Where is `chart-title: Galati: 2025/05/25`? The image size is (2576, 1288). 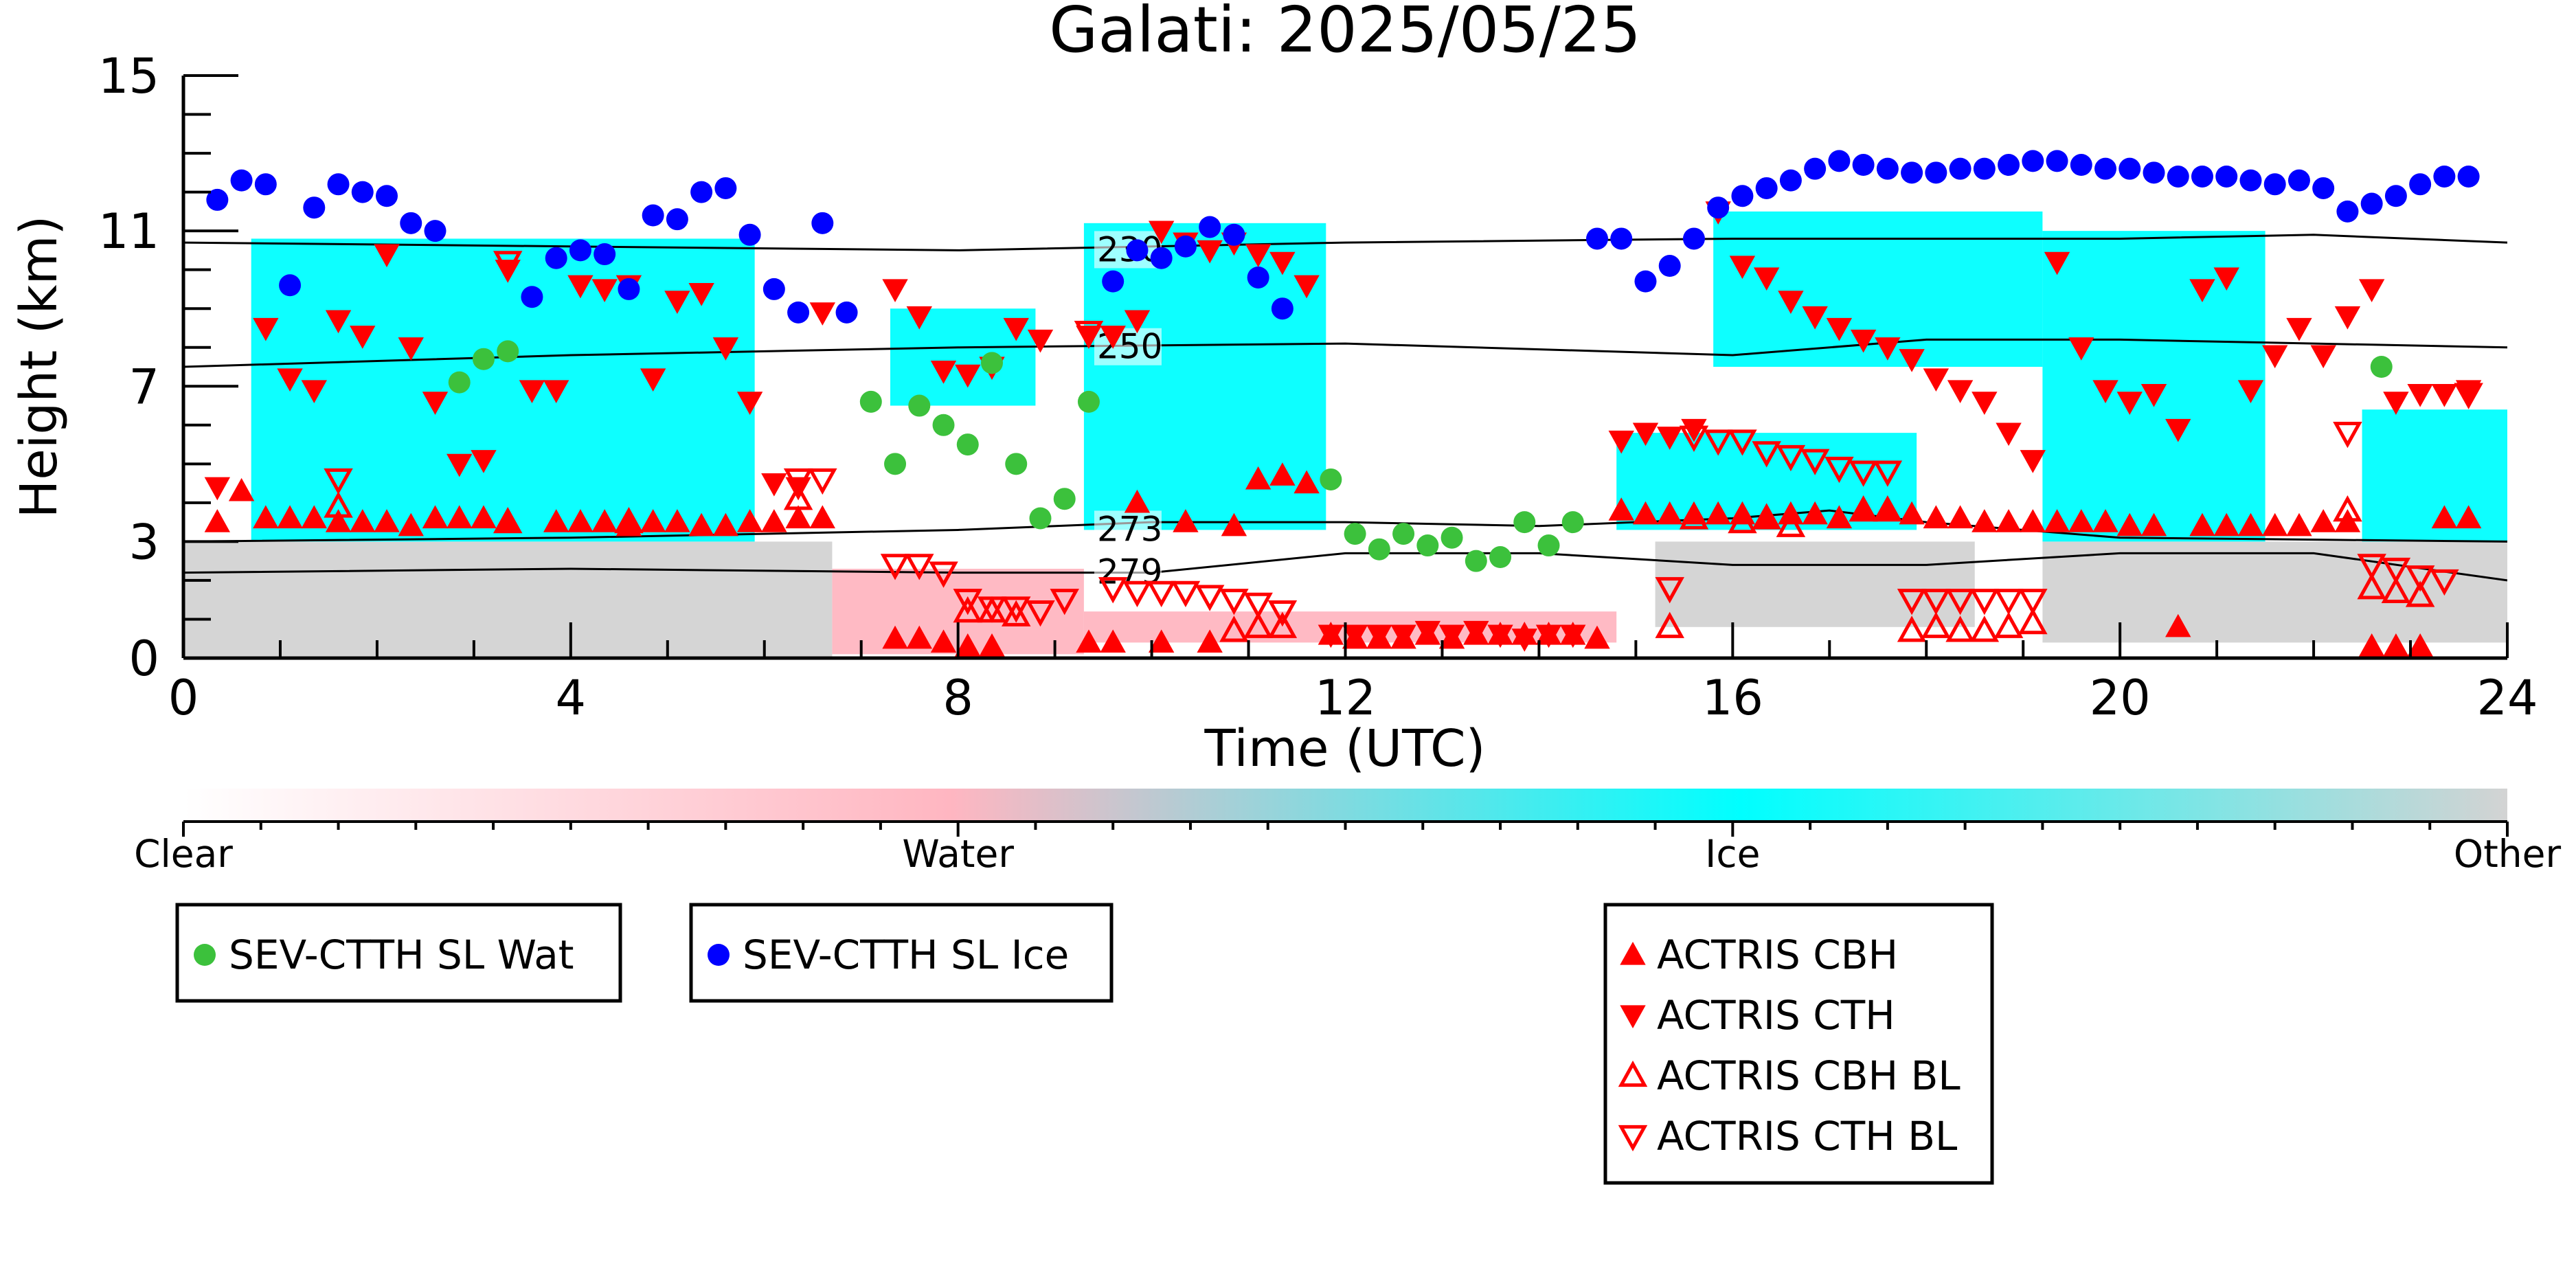 chart-title: Galati: 2025/05/25 is located at coordinates (1345, 33).